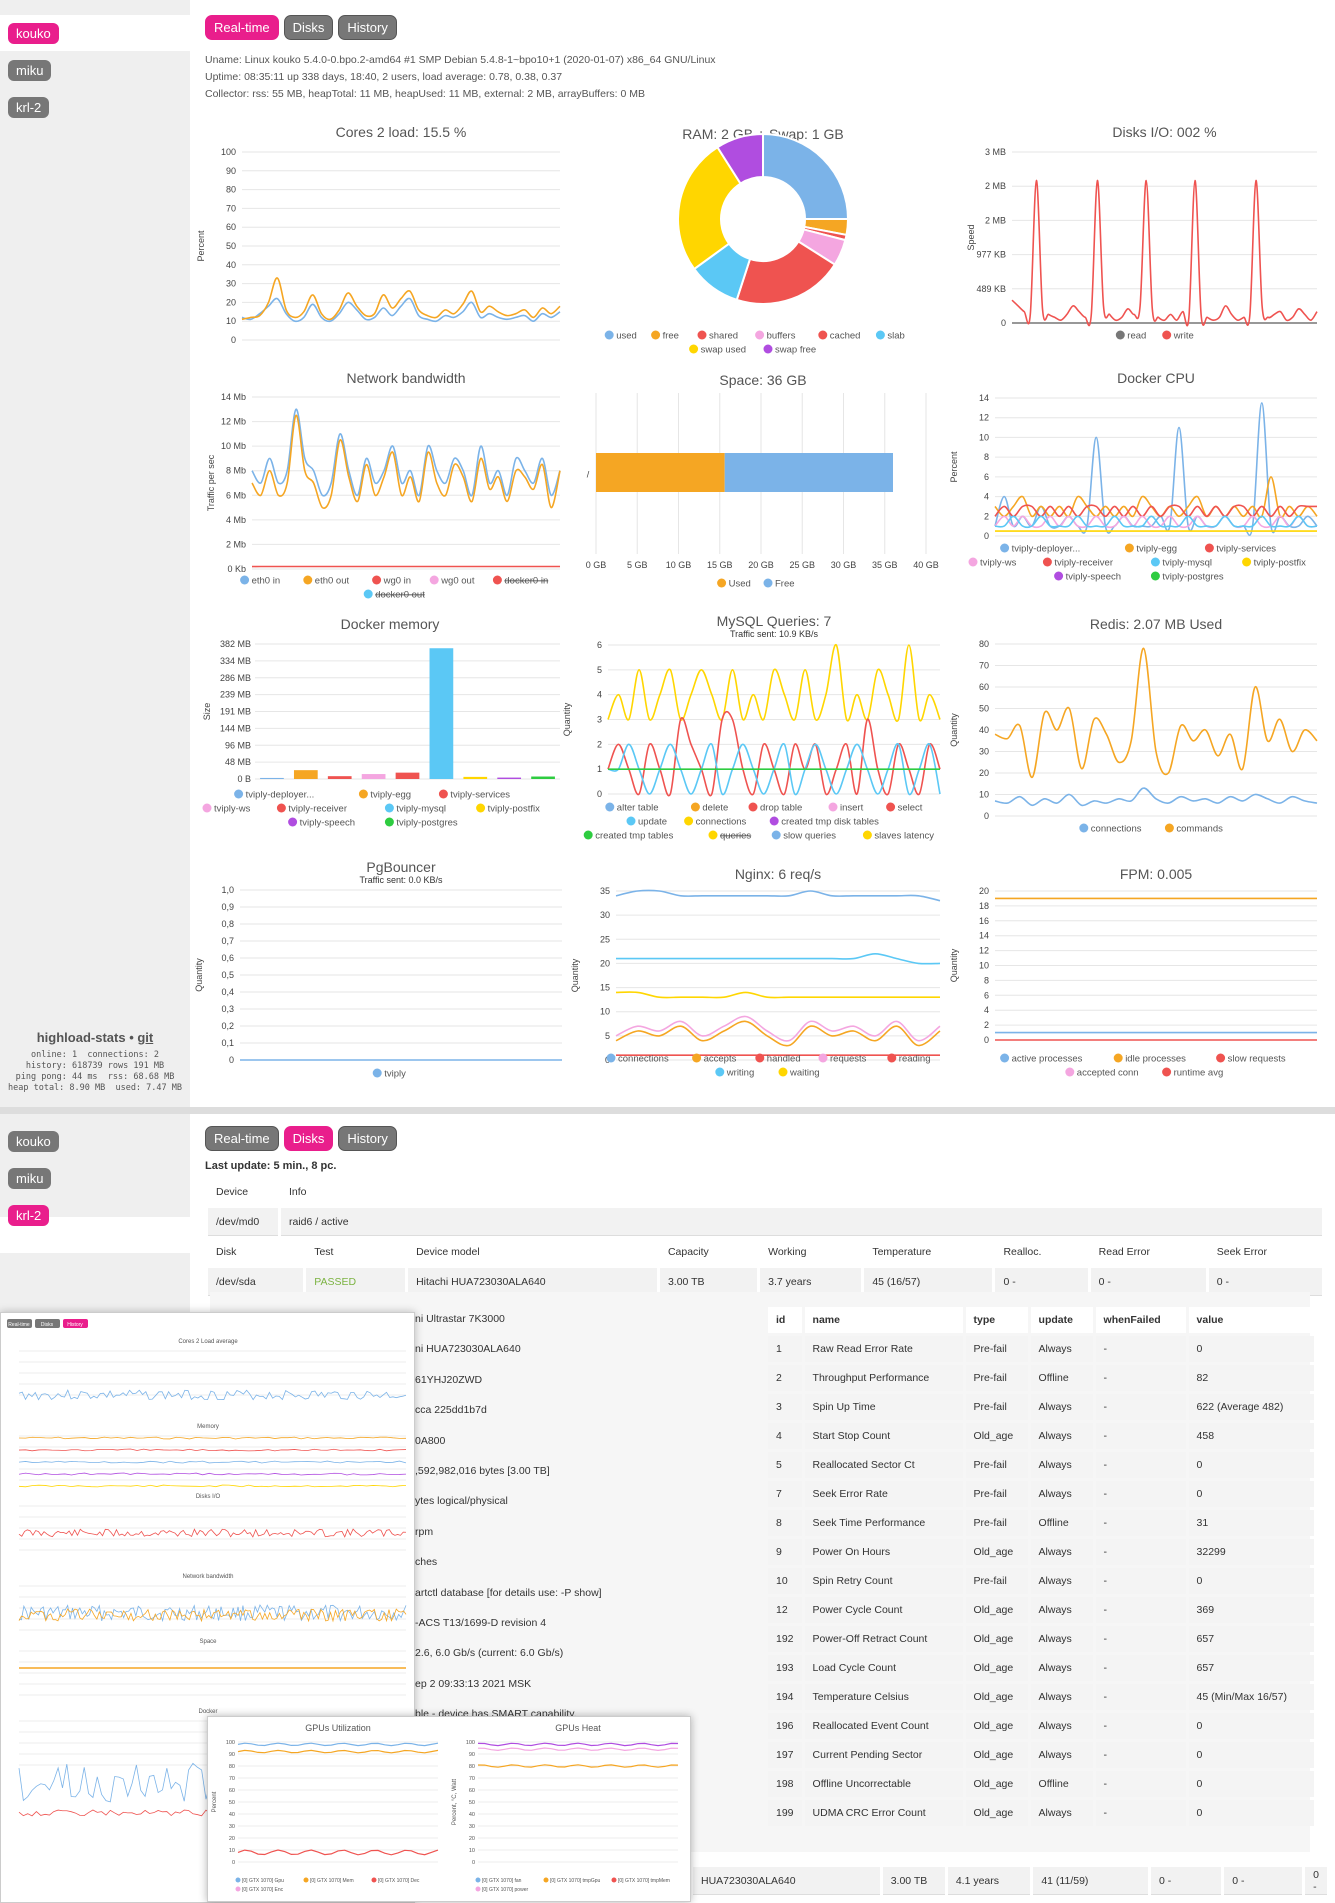  What do you see at coordinates (293, 822) in the screenshot?
I see `dockermem-legend-swatch` at bounding box center [293, 822].